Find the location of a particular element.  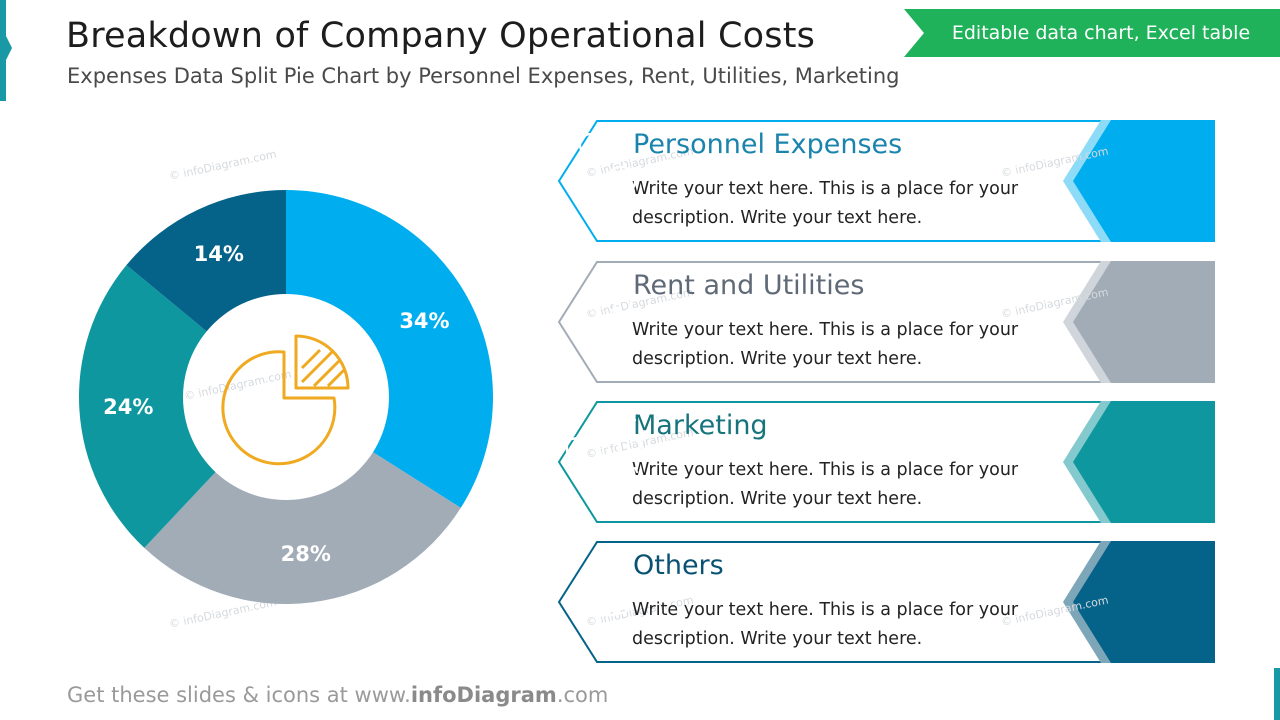

megaphone-icon is located at coordinates (605, 446).